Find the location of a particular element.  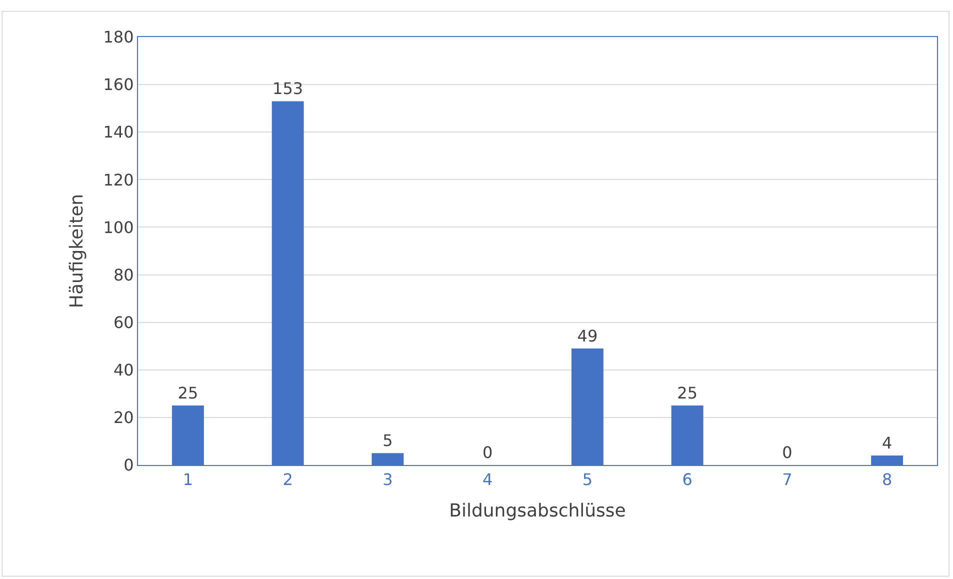

x-tick-label: 2 is located at coordinates (287, 480).